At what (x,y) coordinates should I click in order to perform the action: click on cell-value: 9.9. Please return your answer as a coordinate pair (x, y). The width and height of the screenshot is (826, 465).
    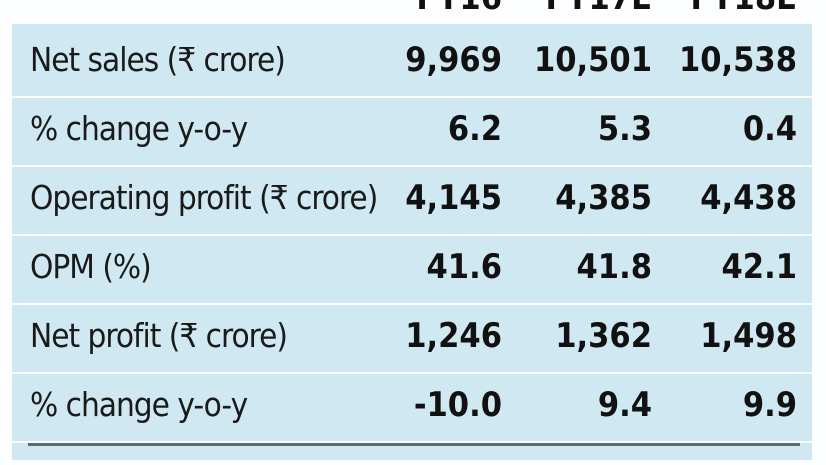
    Looking at the image, I should click on (769, 405).